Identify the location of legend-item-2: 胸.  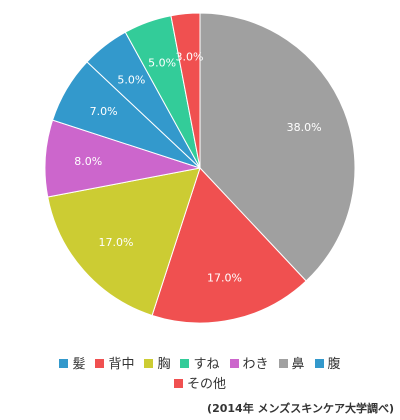
(157, 365).